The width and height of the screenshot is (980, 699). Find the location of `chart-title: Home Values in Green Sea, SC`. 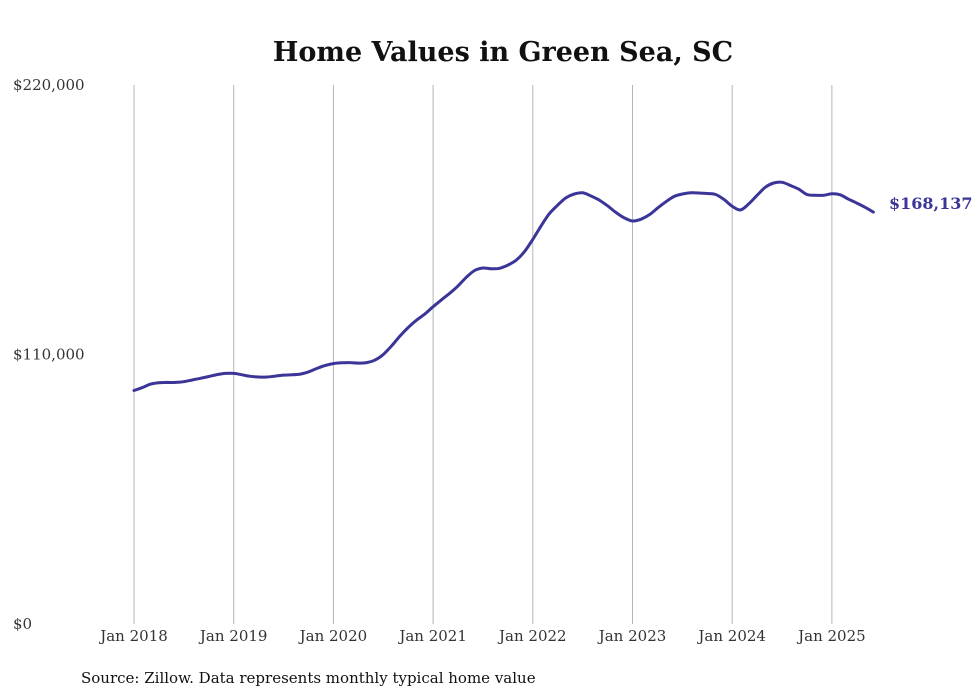

chart-title: Home Values in Green Sea, SC is located at coordinates (503, 52).